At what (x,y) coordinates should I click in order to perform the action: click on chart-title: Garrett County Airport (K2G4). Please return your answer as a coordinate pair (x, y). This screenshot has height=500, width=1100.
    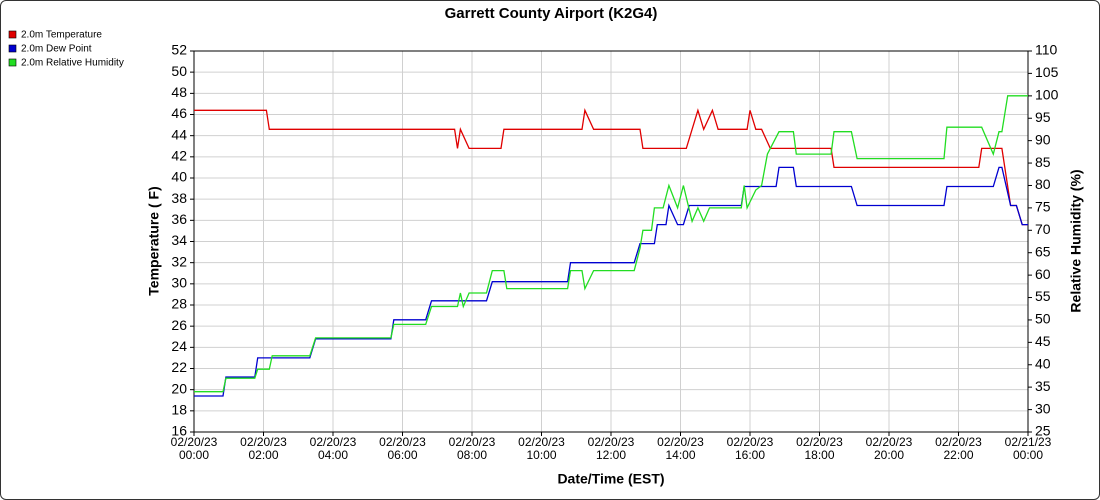
    Looking at the image, I should click on (551, 13).